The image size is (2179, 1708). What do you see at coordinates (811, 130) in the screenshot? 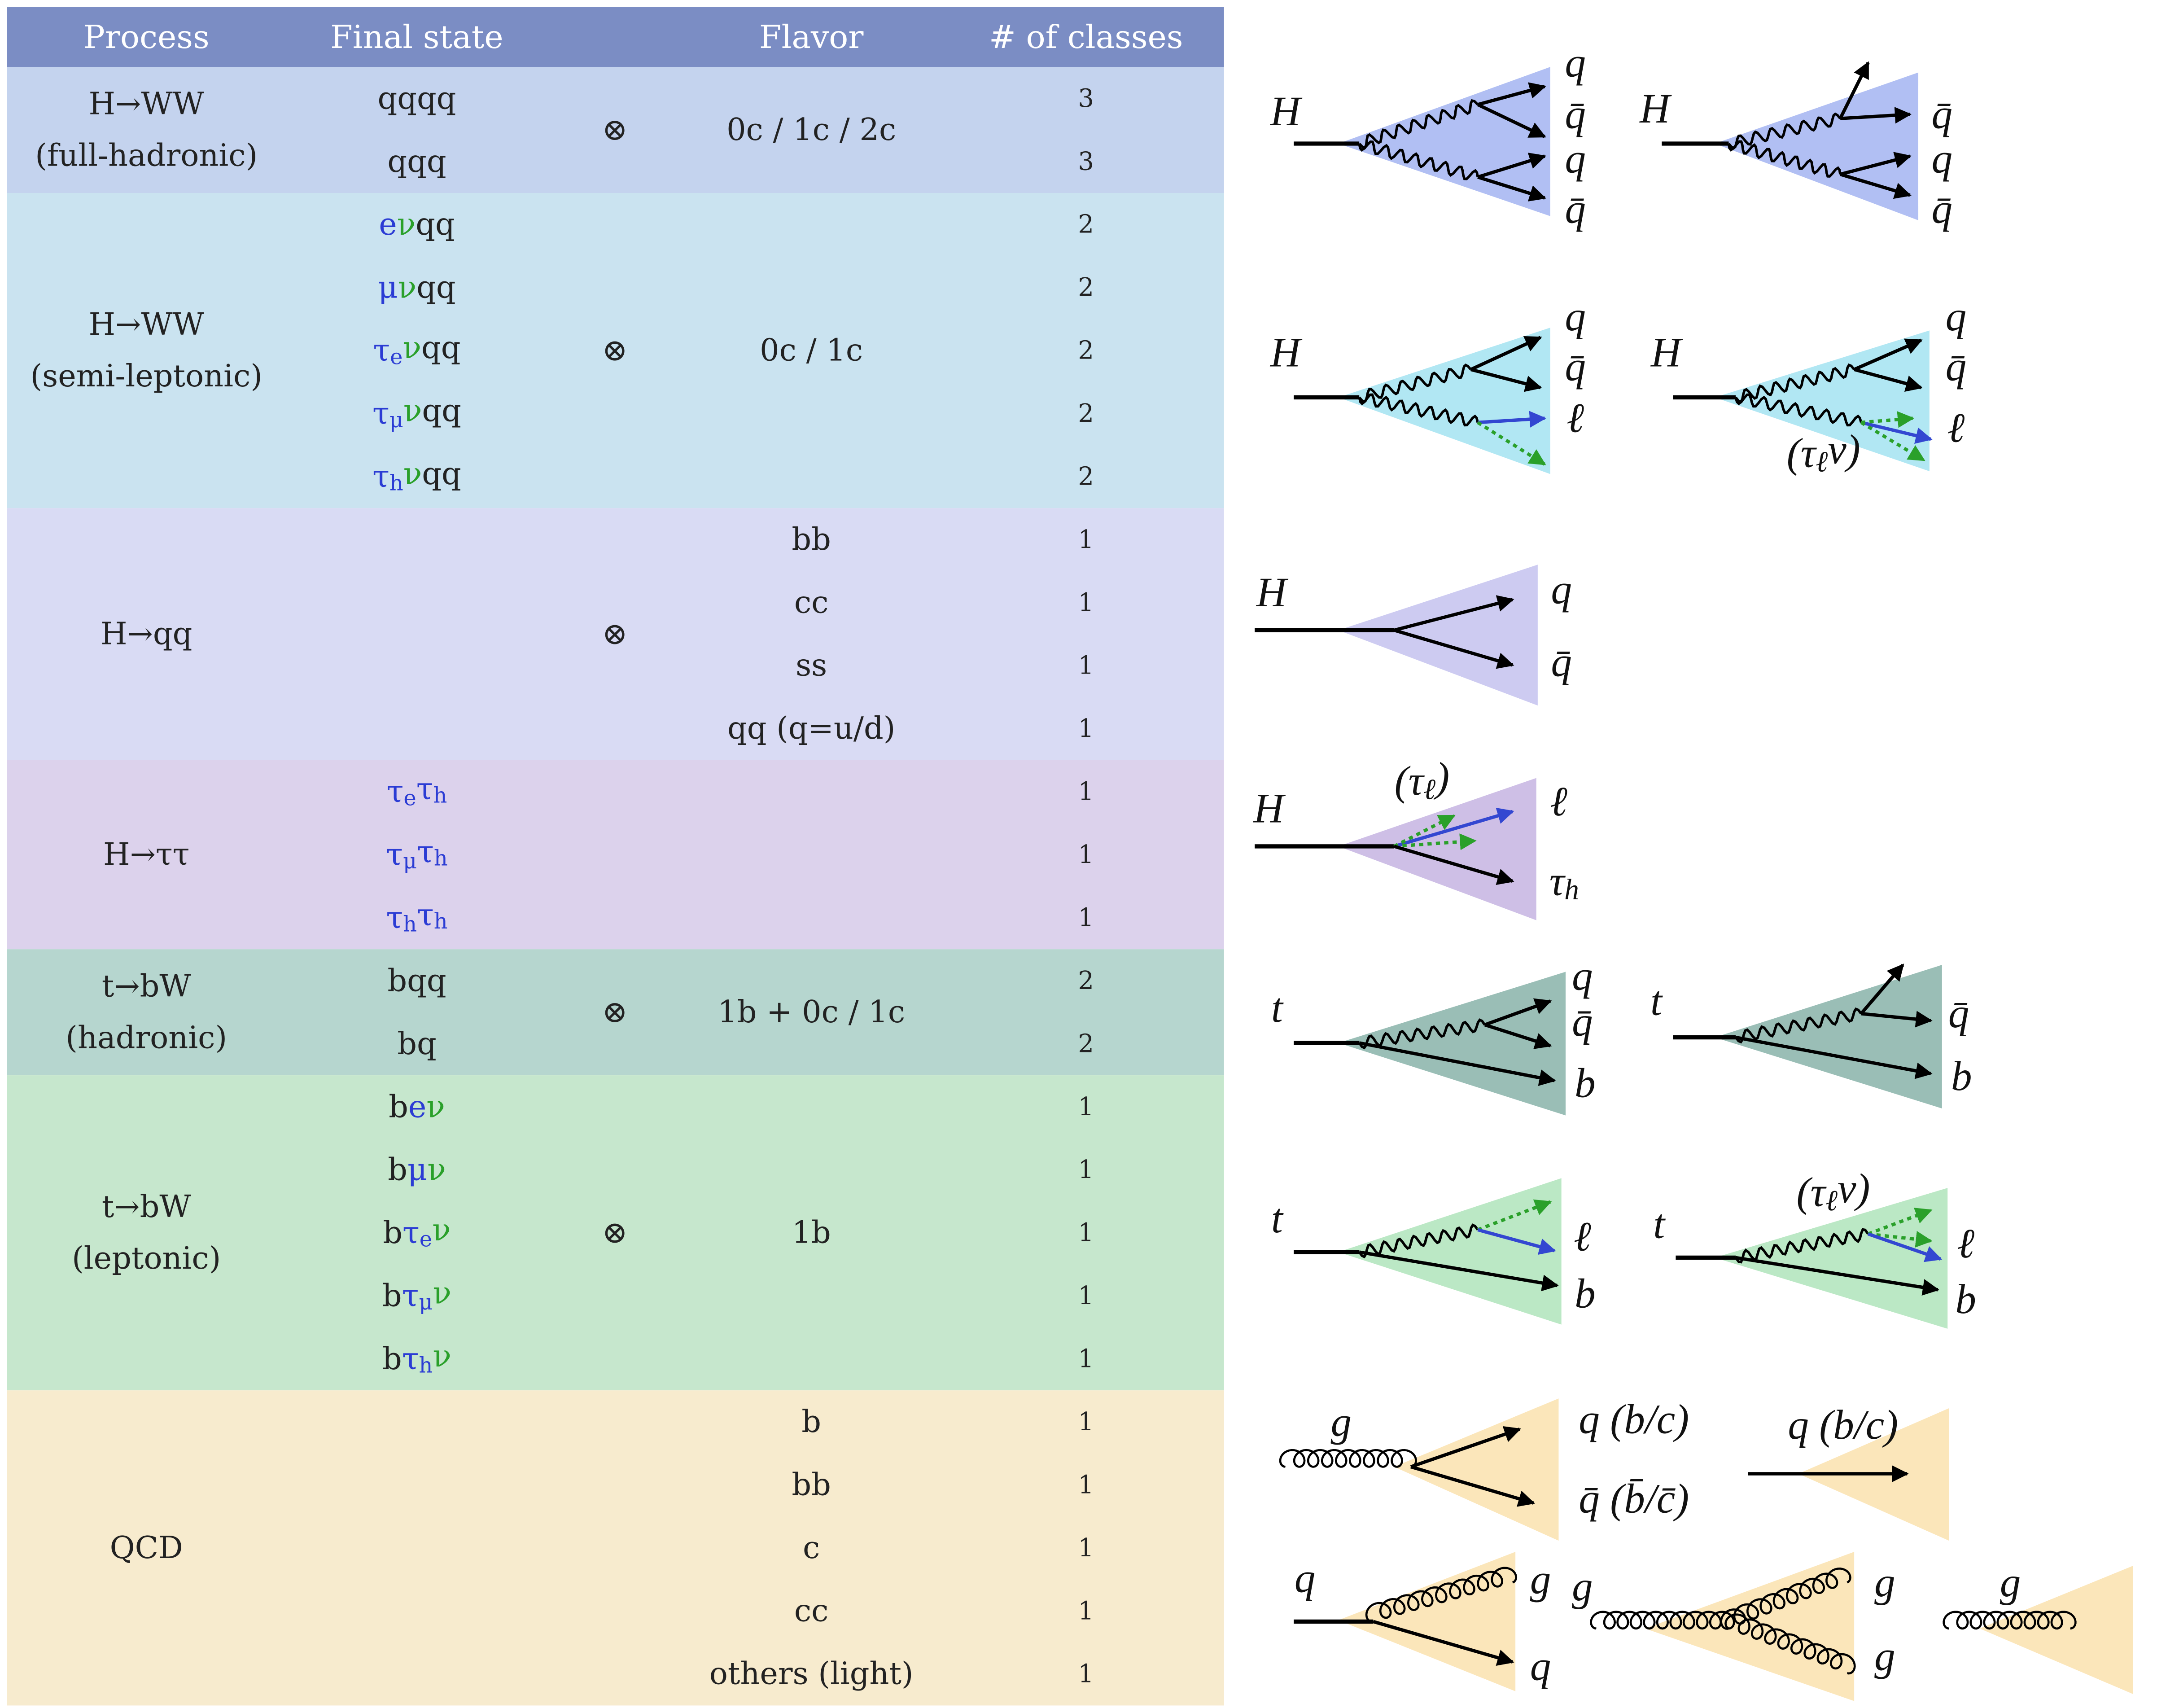
I see `flavor: 0c / 1c / 2c` at bounding box center [811, 130].